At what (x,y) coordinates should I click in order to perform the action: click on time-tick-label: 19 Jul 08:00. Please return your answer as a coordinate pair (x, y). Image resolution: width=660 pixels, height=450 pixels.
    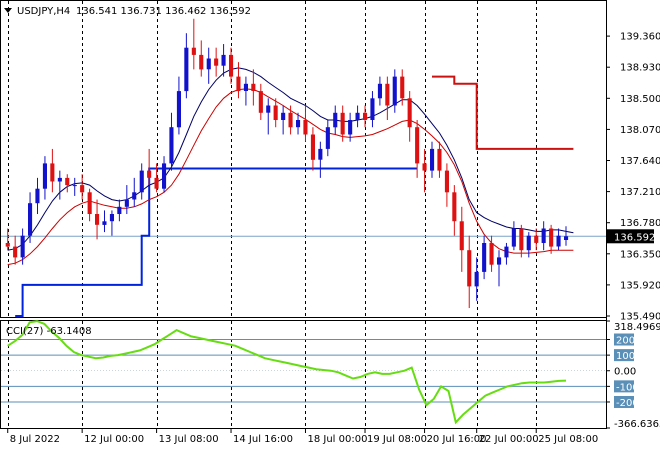
    Looking at the image, I should click on (397, 439).